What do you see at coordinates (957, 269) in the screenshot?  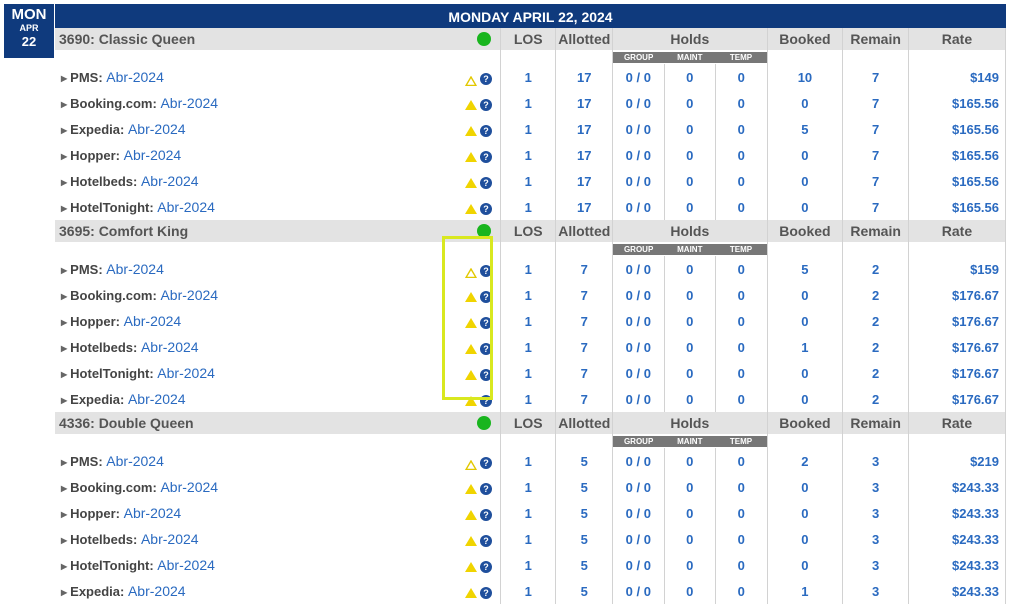 I see `rate-value: $159` at bounding box center [957, 269].